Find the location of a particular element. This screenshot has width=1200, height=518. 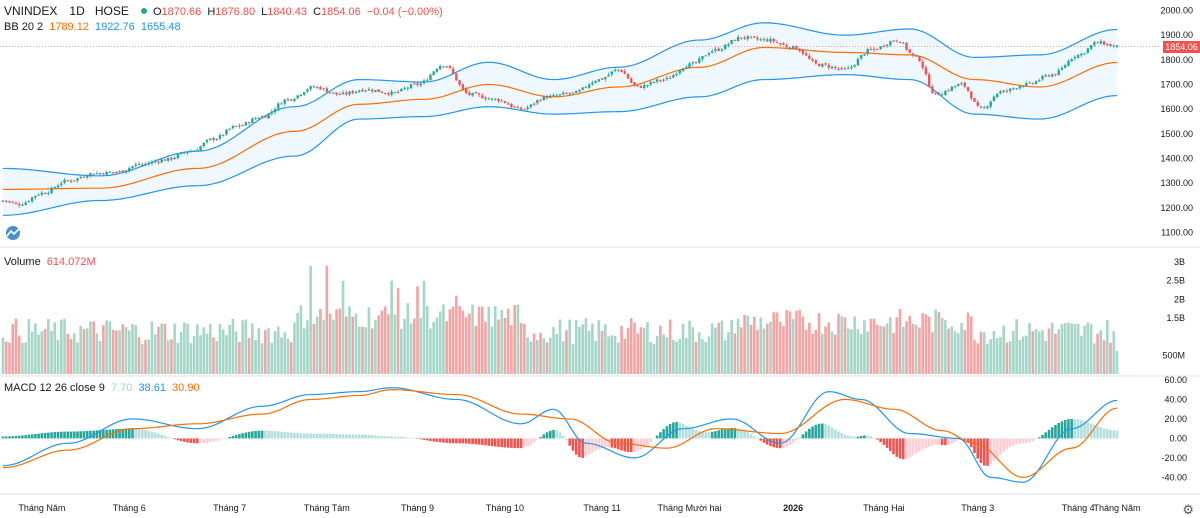

macd-axis-tick: -40.00 is located at coordinates (1174, 477).